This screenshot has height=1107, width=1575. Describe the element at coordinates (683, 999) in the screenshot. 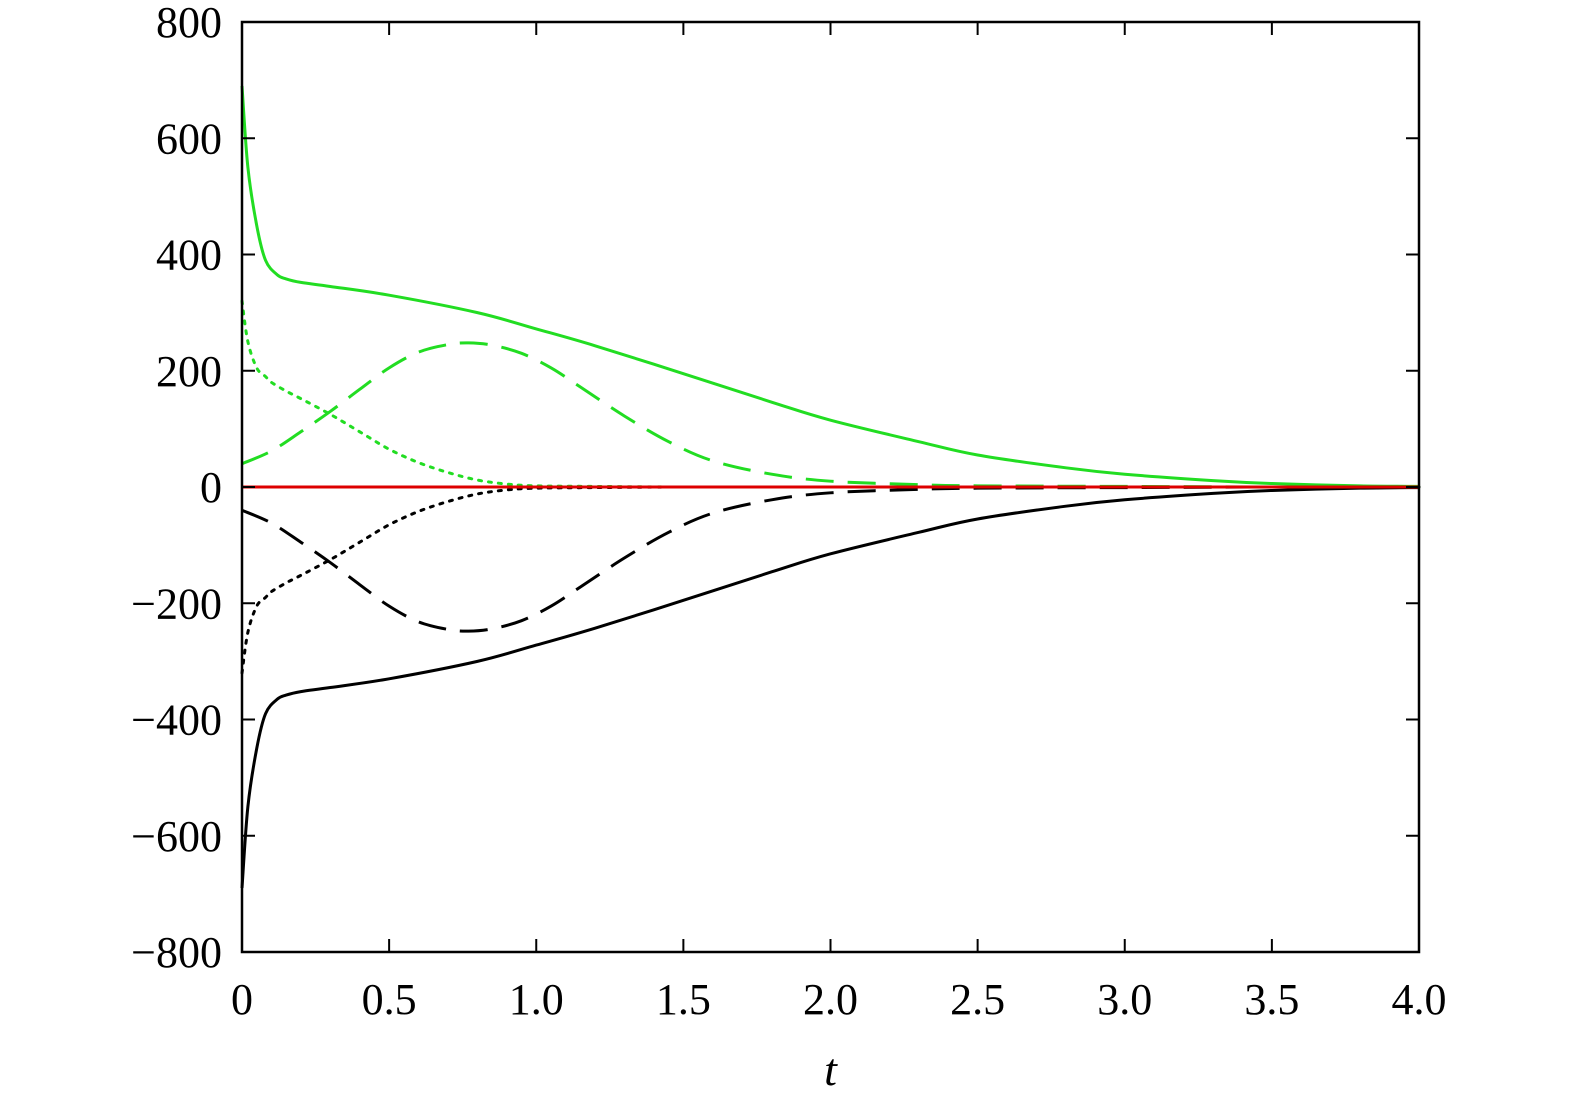

I see `x-tick-label: 1.5` at that location.